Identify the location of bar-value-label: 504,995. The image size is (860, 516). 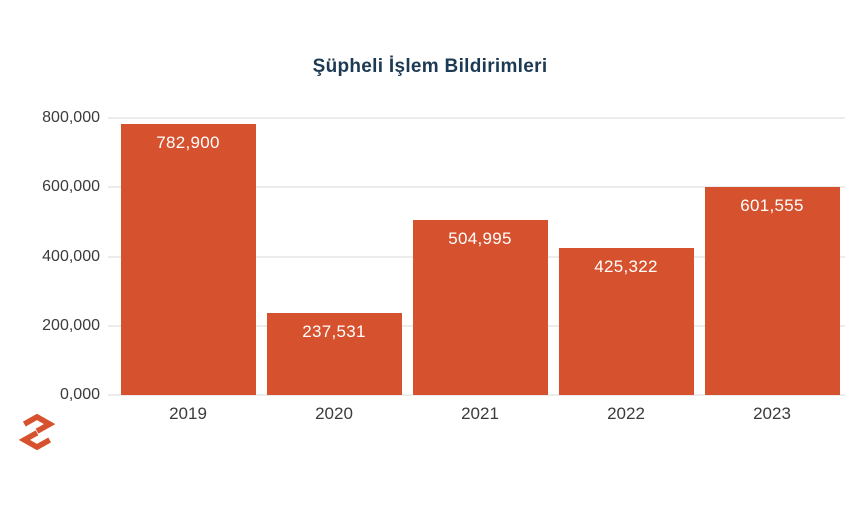
(480, 239).